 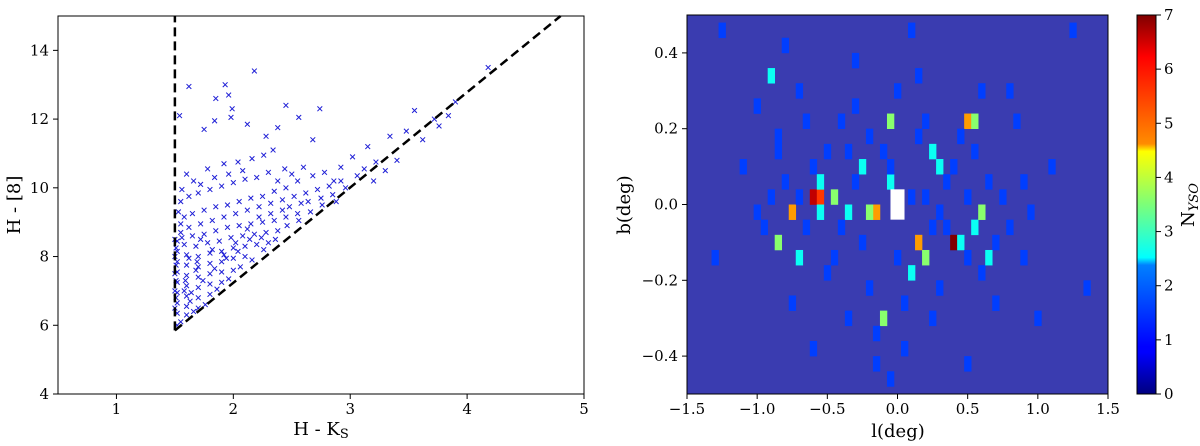 I want to click on scatter-x-ticks: 1 2 3 4 5, so click(x=350, y=406).